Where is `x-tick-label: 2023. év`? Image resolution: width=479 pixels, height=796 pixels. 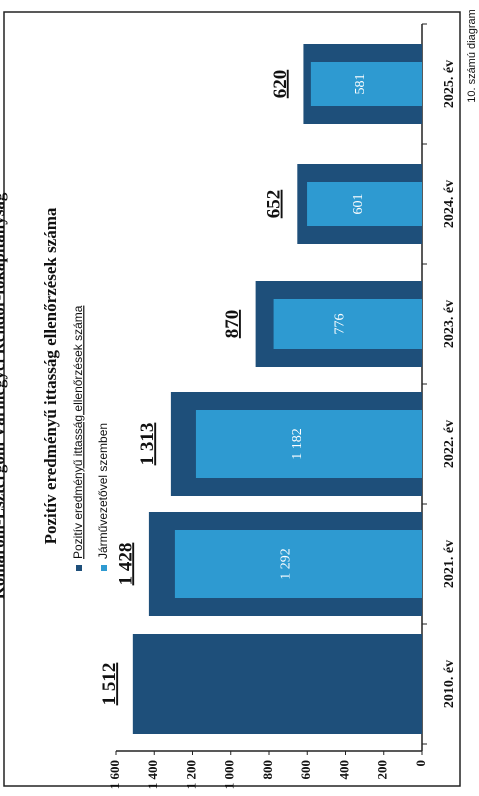
x-tick-label: 2023. év is located at coordinates (449, 324).